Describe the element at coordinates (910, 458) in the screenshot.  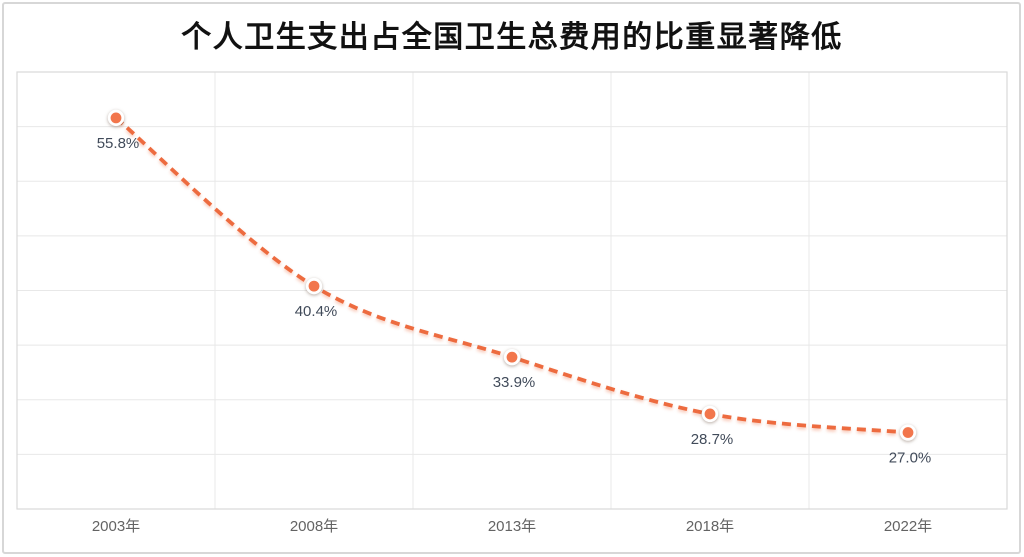
I see `data-point-label: 27.0%` at that location.